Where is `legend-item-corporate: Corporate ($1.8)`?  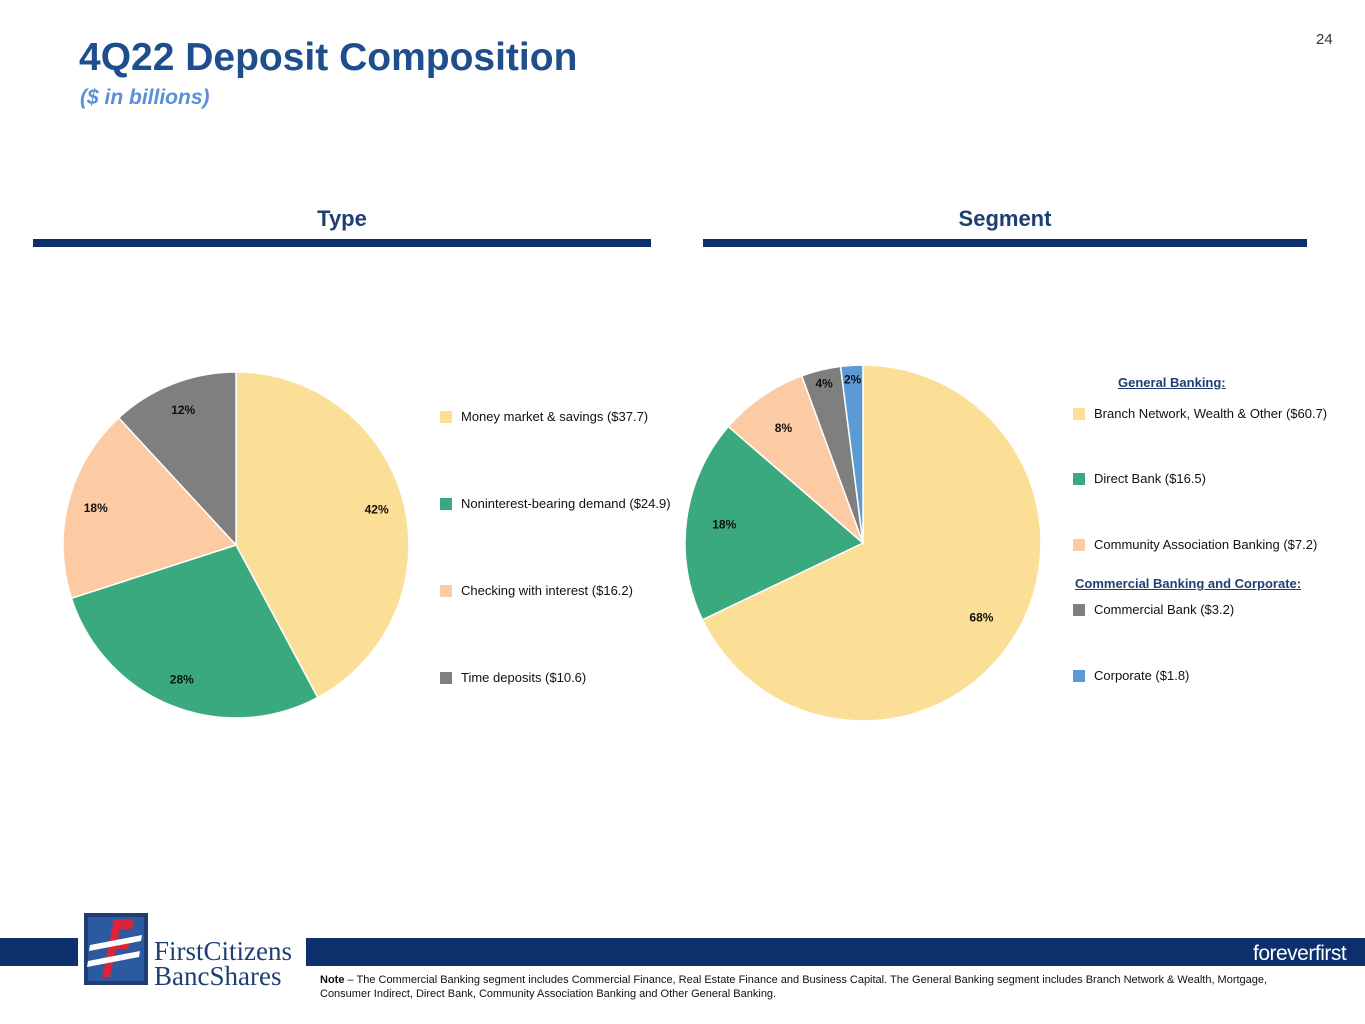 legend-item-corporate: Corporate ($1.8) is located at coordinates (1131, 675).